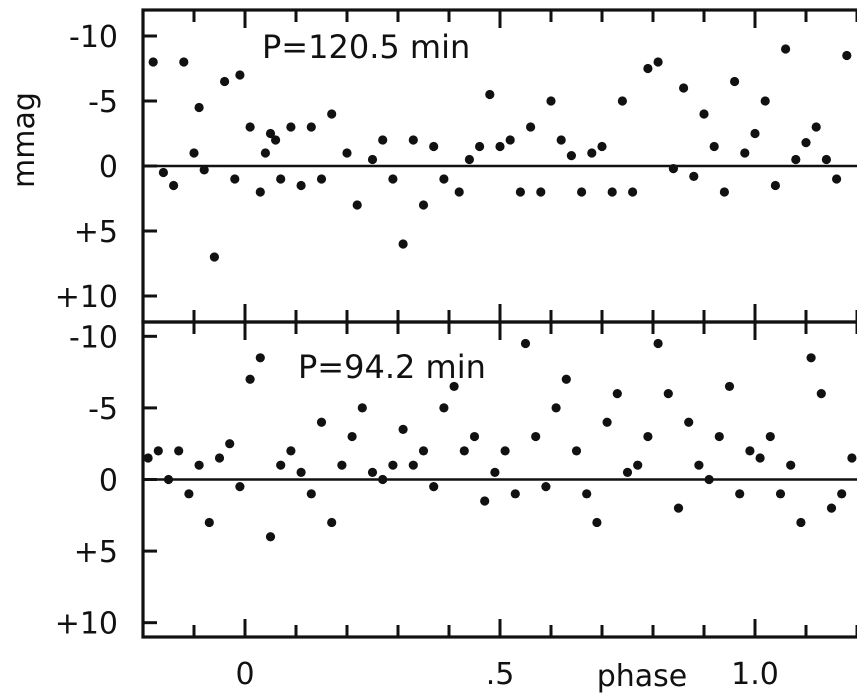 This screenshot has height=695, width=857. Describe the element at coordinates (244, 674) in the screenshot. I see `x-tick-label: 0` at that location.